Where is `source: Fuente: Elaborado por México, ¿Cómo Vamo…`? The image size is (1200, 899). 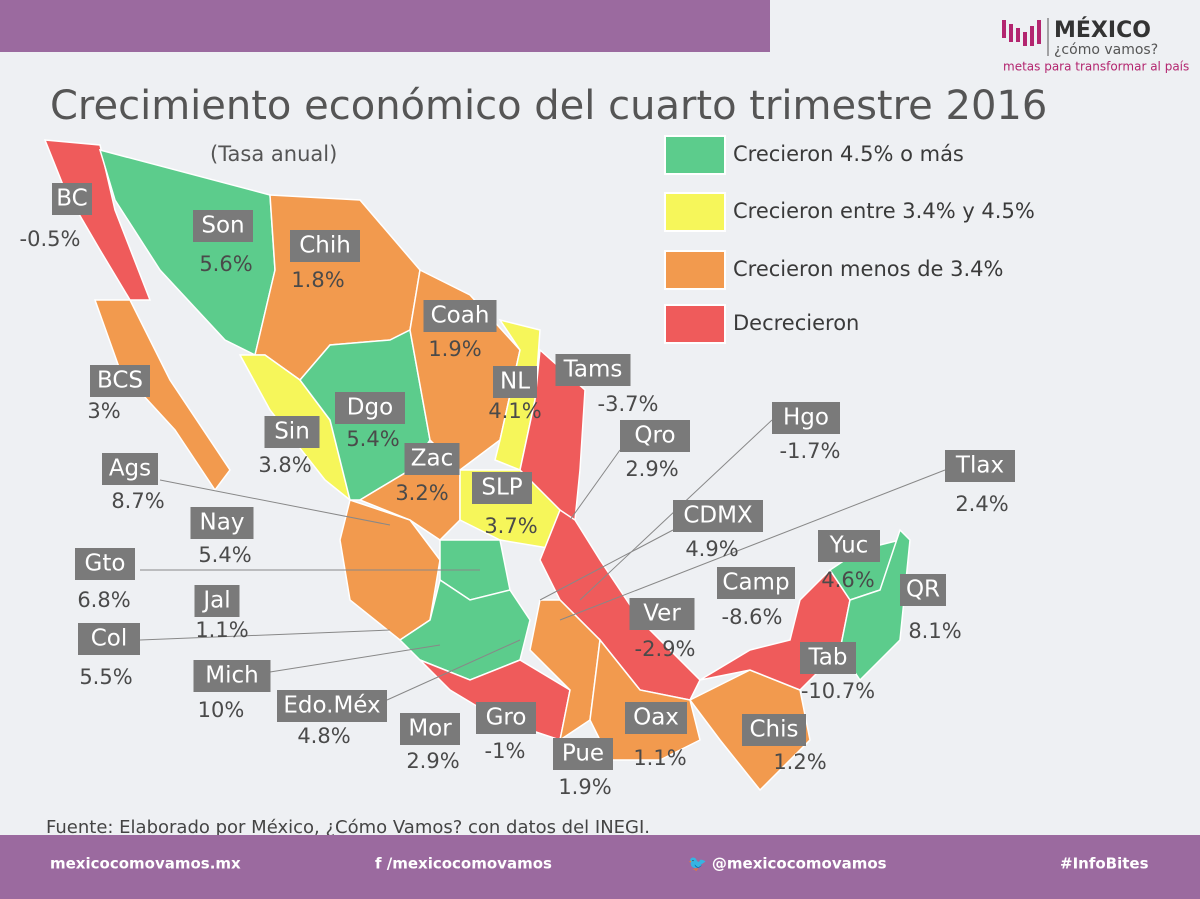 source: Fuente: Elaborado por México, ¿Cómo Vamo… is located at coordinates (348, 827).